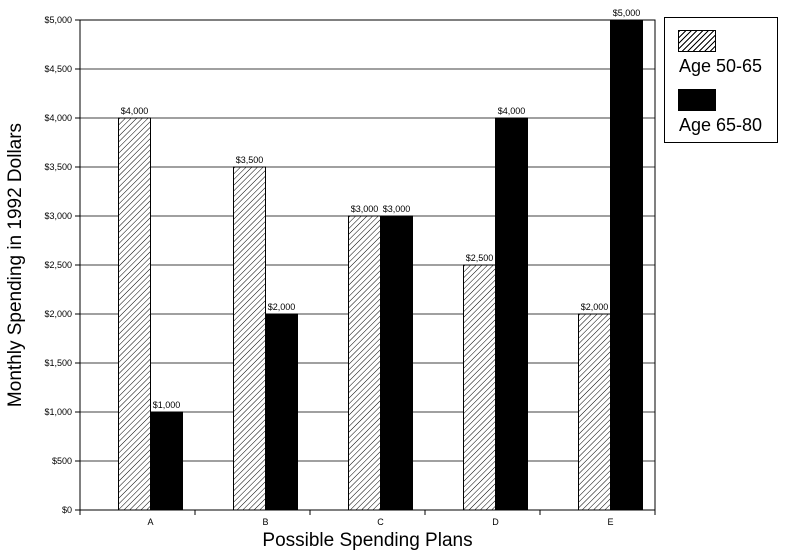  I want to click on data-label-a-series-2: $1,000, so click(167, 405).